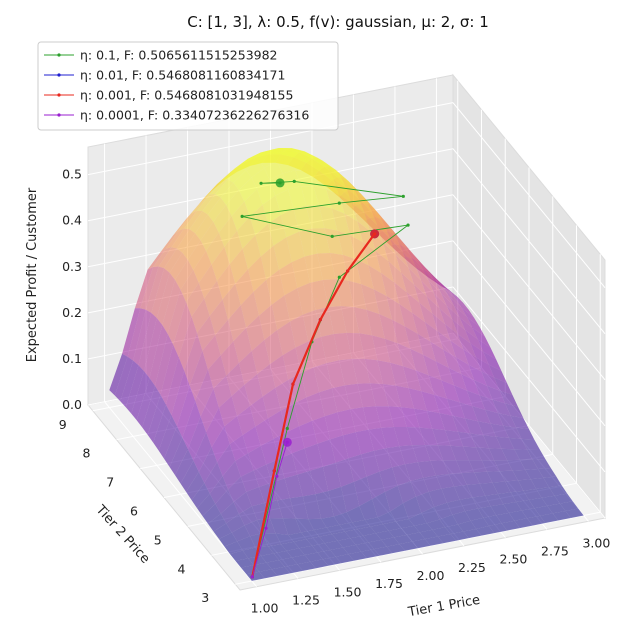 The height and width of the screenshot is (642, 640). I want to click on z-tick-label: 0.5, so click(72, 174).